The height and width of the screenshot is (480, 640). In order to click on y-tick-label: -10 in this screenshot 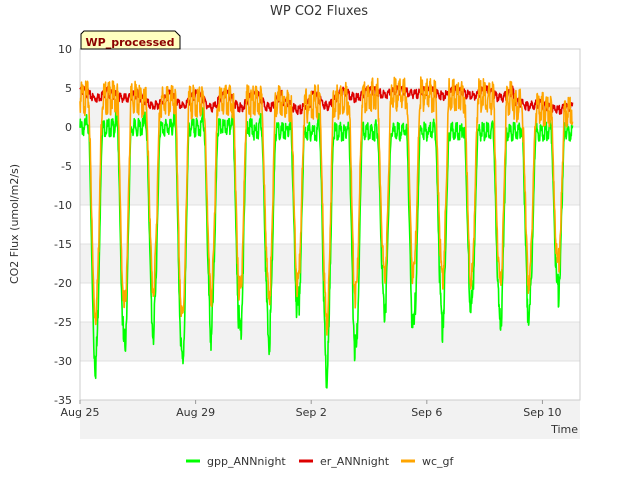, I will do `click(63, 205)`.